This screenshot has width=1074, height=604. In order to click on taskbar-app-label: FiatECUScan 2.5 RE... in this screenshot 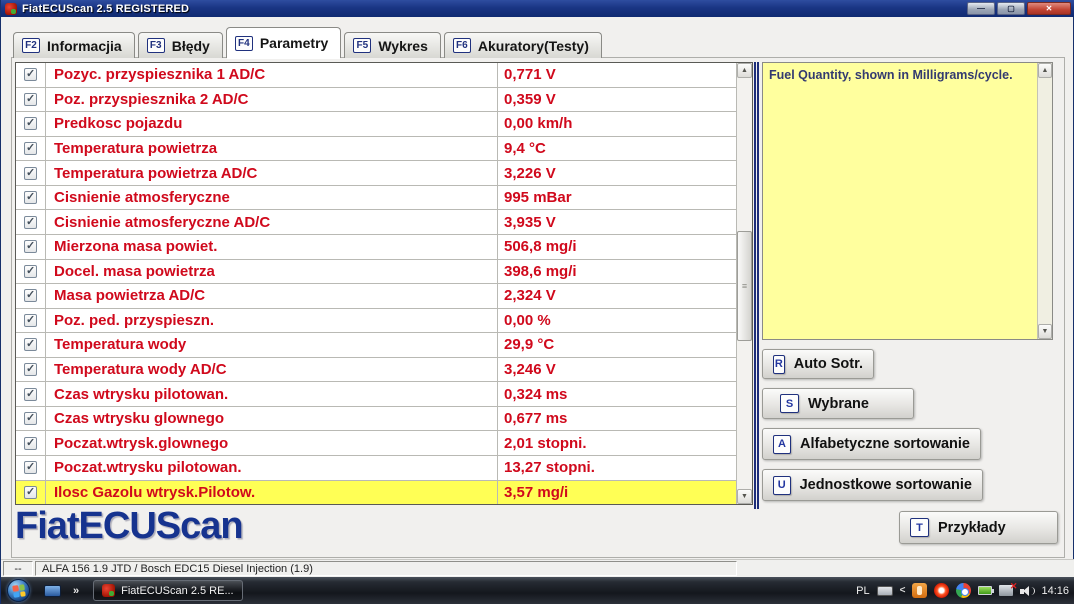, I will do `click(177, 590)`.